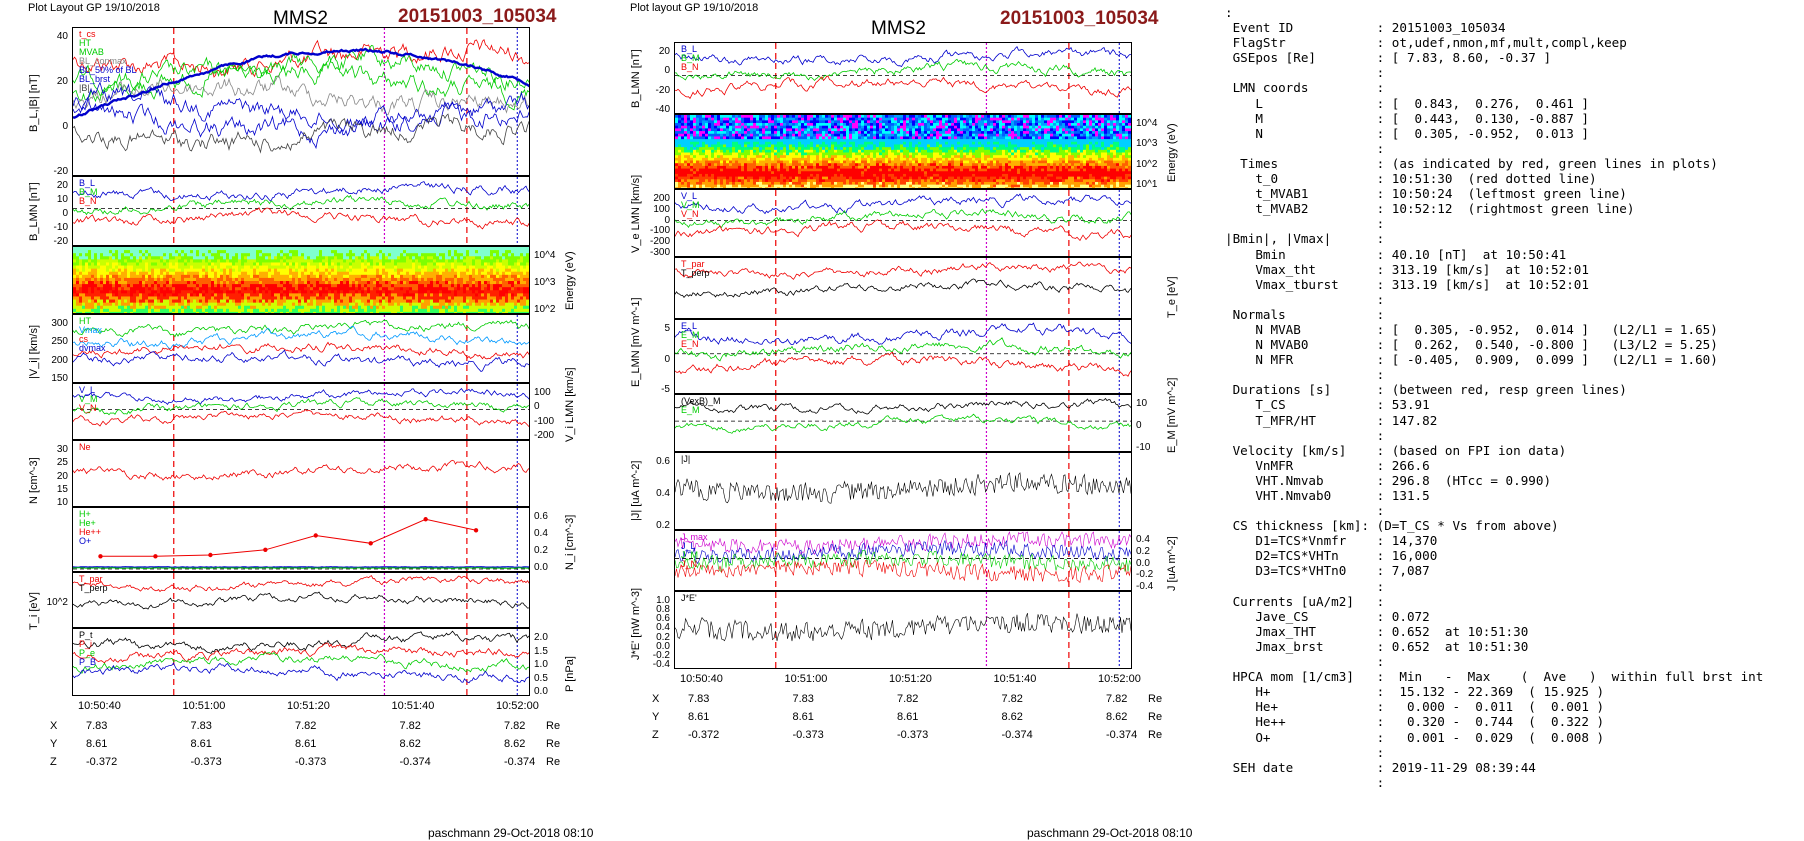  What do you see at coordinates (1147, 164) in the screenshot?
I see `y-tick-label: 10^2` at bounding box center [1147, 164].